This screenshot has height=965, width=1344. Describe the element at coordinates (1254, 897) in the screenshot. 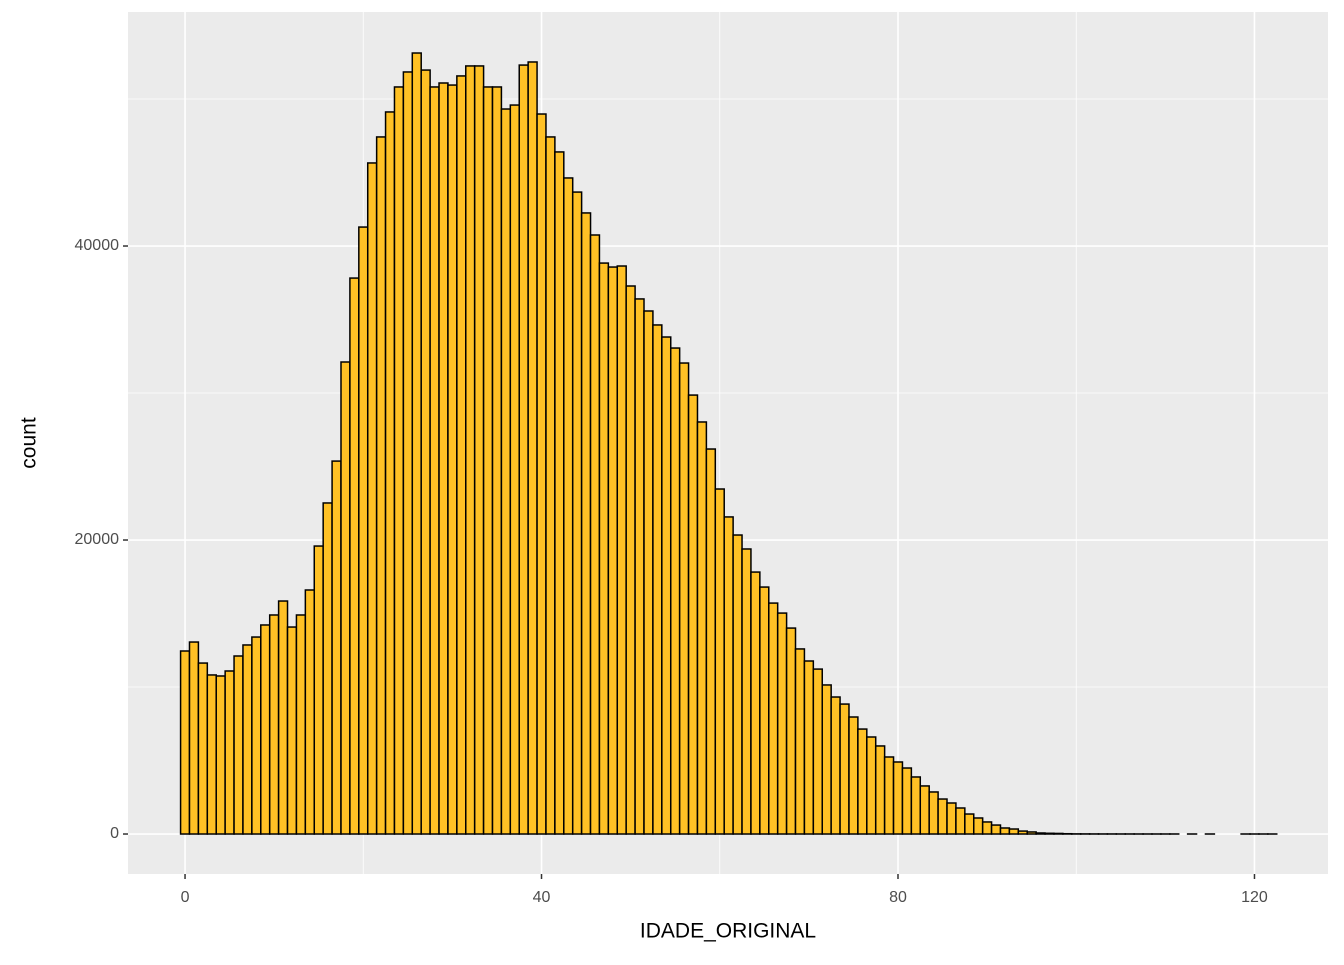

I see `x-tick-label: 120` at that location.